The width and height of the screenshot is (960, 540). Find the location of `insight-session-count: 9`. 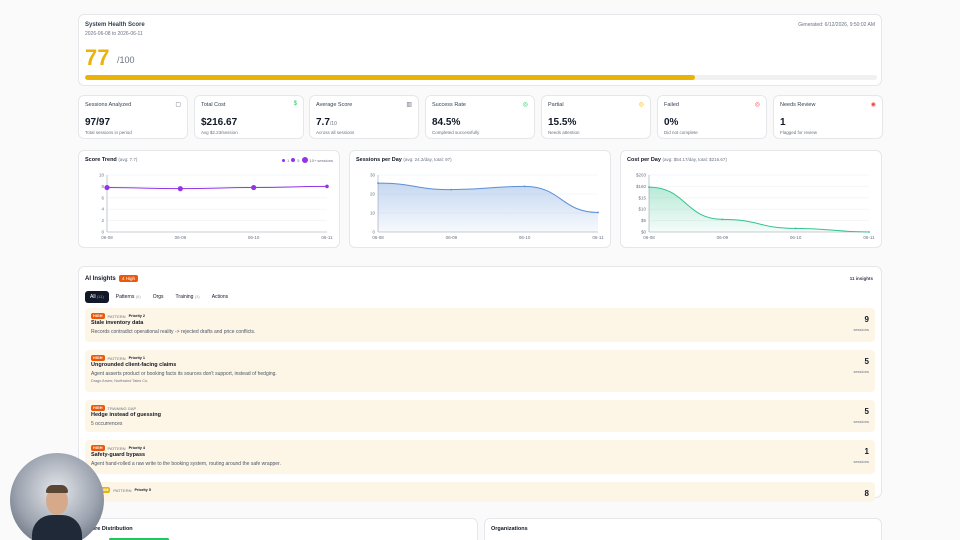

insight-session-count: 9 is located at coordinates (866, 319).